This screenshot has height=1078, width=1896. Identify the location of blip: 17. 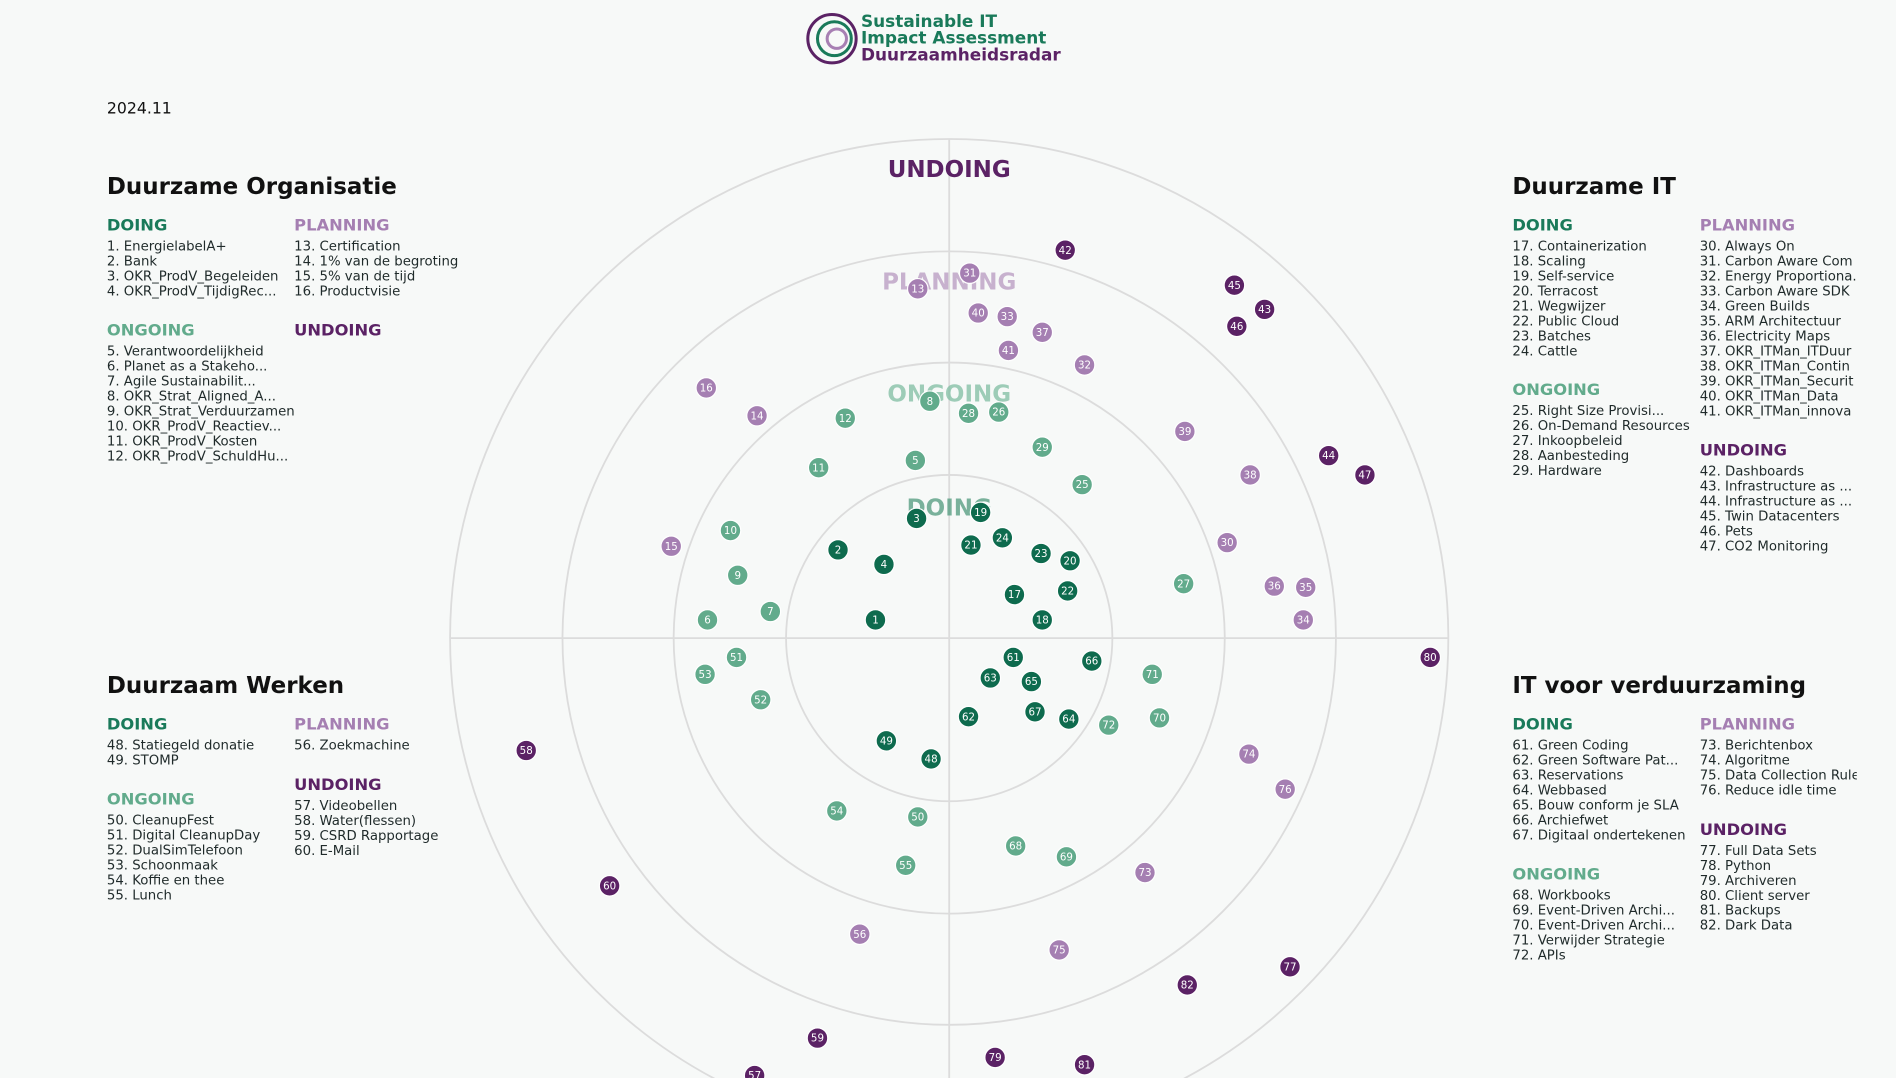
(1014, 594).